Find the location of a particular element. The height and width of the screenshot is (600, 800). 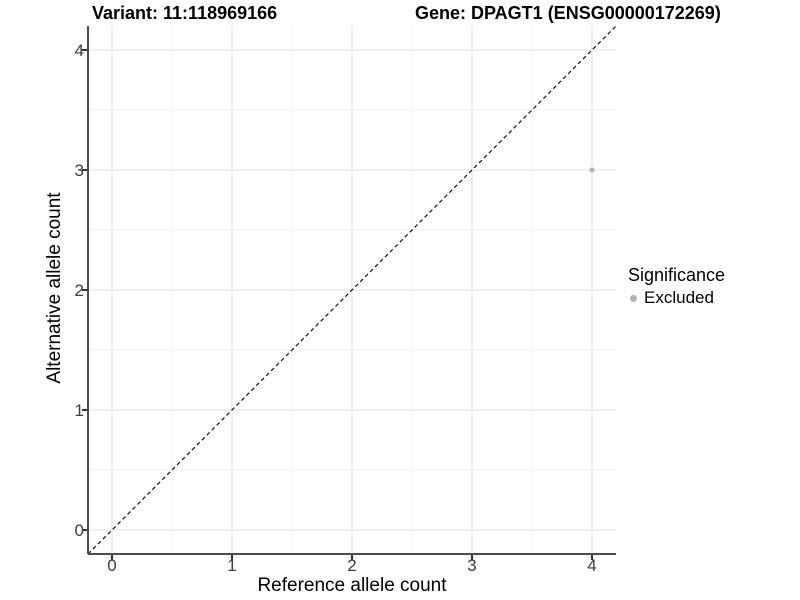

legend: Significance Excluded is located at coordinates (676, 286).